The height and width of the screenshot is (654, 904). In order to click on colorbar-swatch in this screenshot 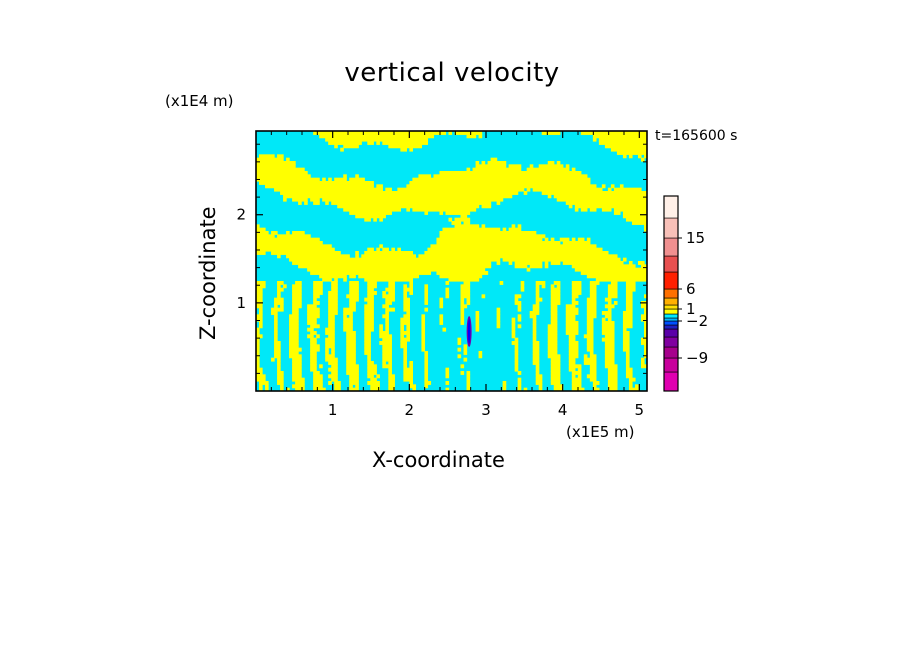, I will do `click(671, 207)`.